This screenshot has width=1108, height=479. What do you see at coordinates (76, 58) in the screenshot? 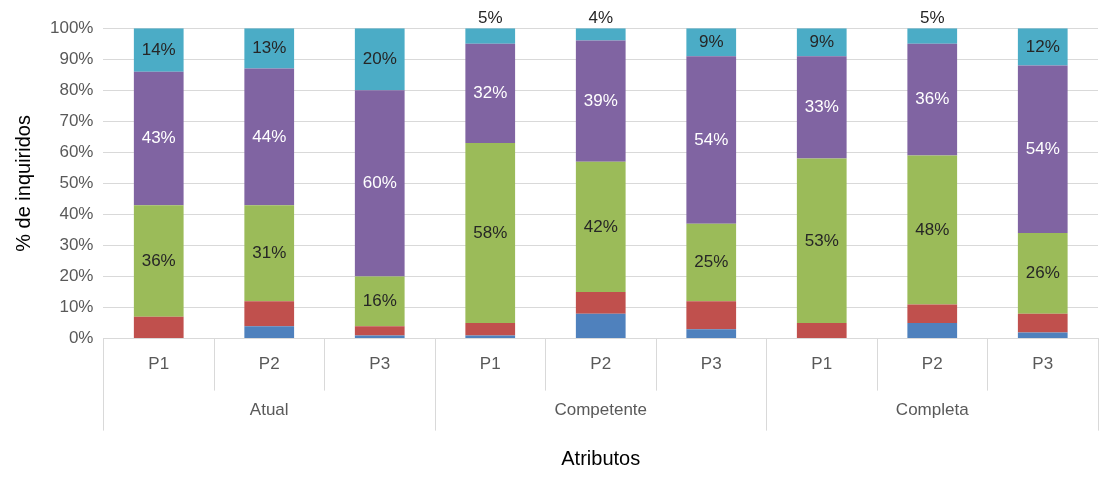
I see `y-tick-label: 90%` at bounding box center [76, 58].